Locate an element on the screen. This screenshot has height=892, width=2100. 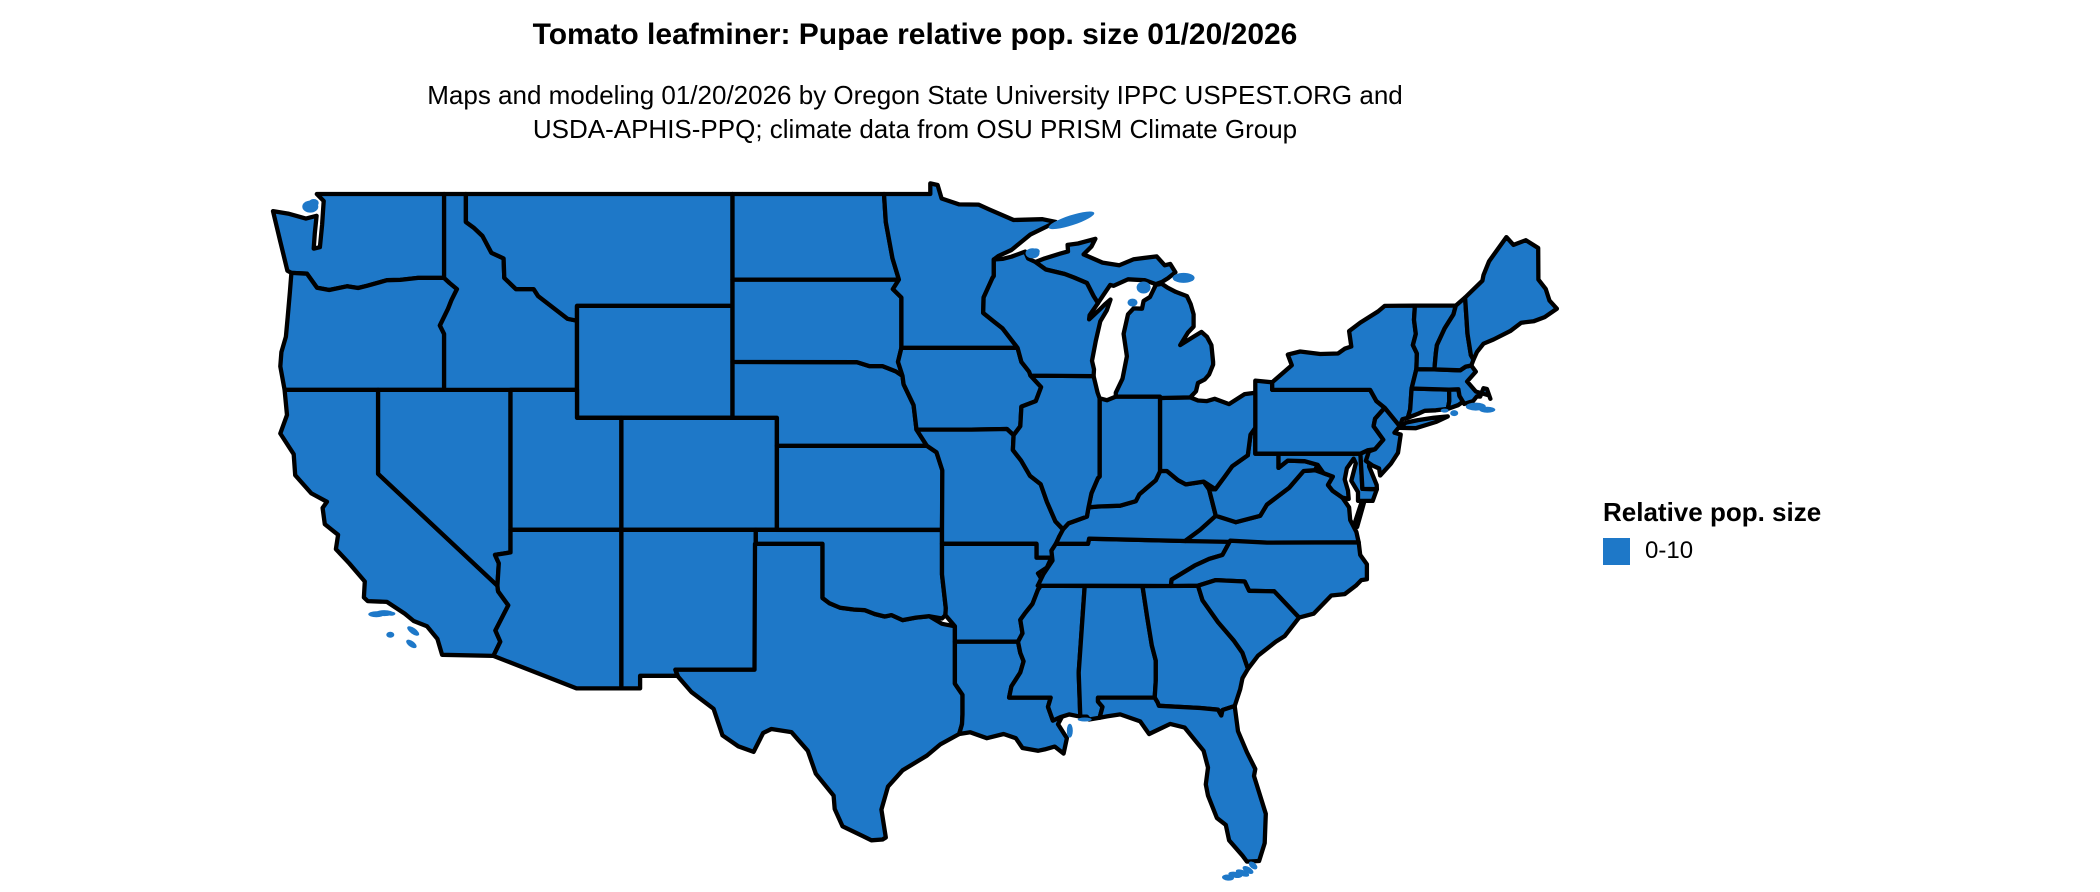
state-north-dakota is located at coordinates (816, 236).